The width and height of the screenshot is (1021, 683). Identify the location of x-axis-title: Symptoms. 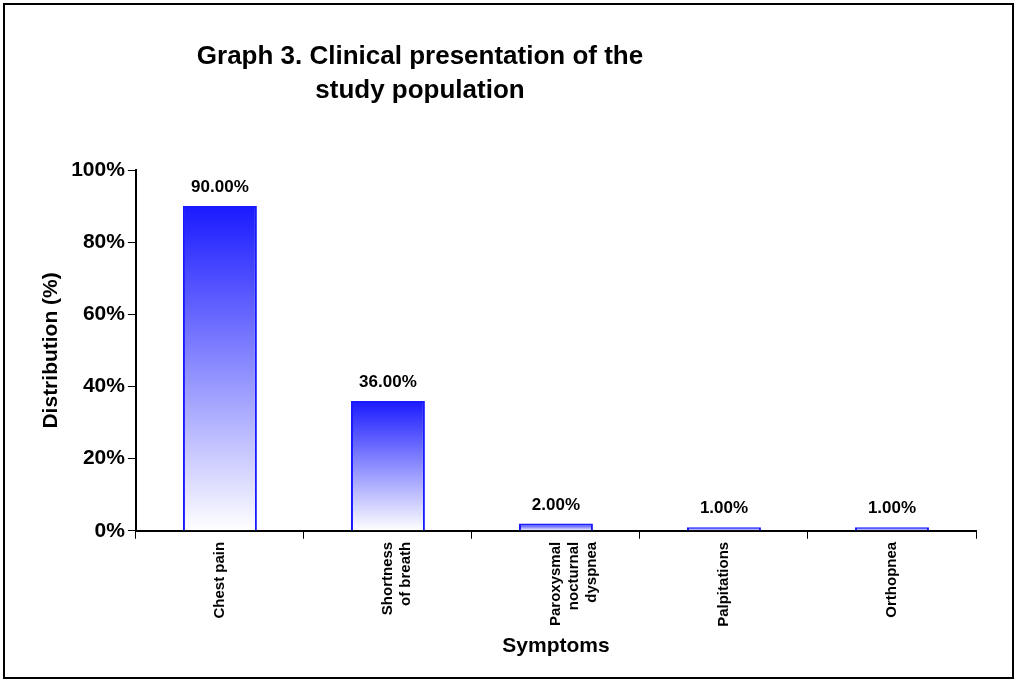
(556, 645).